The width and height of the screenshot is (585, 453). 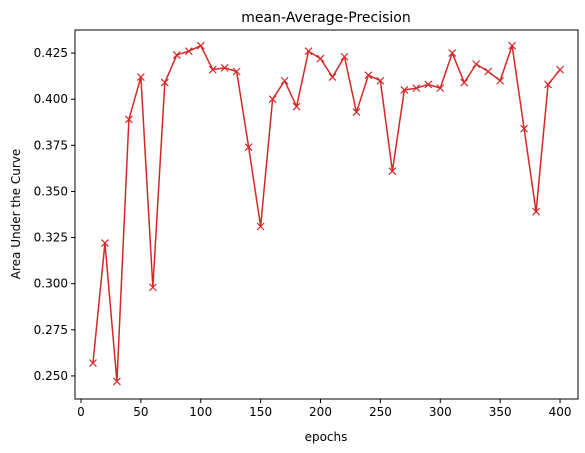 I want to click on x-tick-label: 250, so click(x=380, y=412).